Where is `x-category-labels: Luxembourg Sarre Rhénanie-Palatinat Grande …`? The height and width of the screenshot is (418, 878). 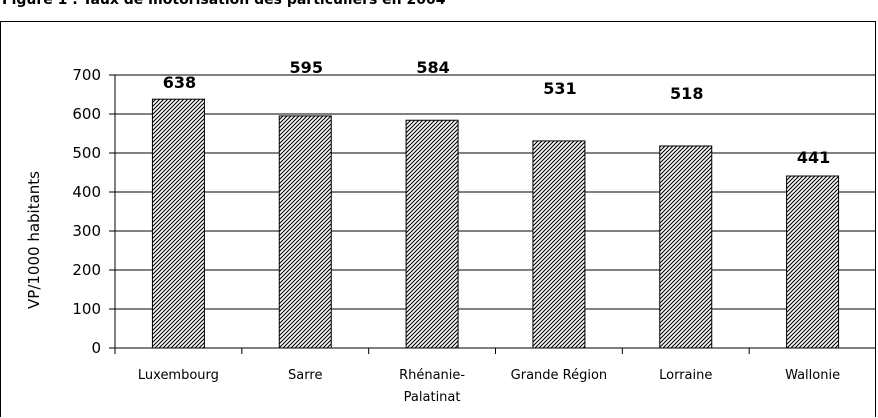 x-category-labels: Luxembourg Sarre Rhénanie-Palatinat Grande … is located at coordinates (489, 386).